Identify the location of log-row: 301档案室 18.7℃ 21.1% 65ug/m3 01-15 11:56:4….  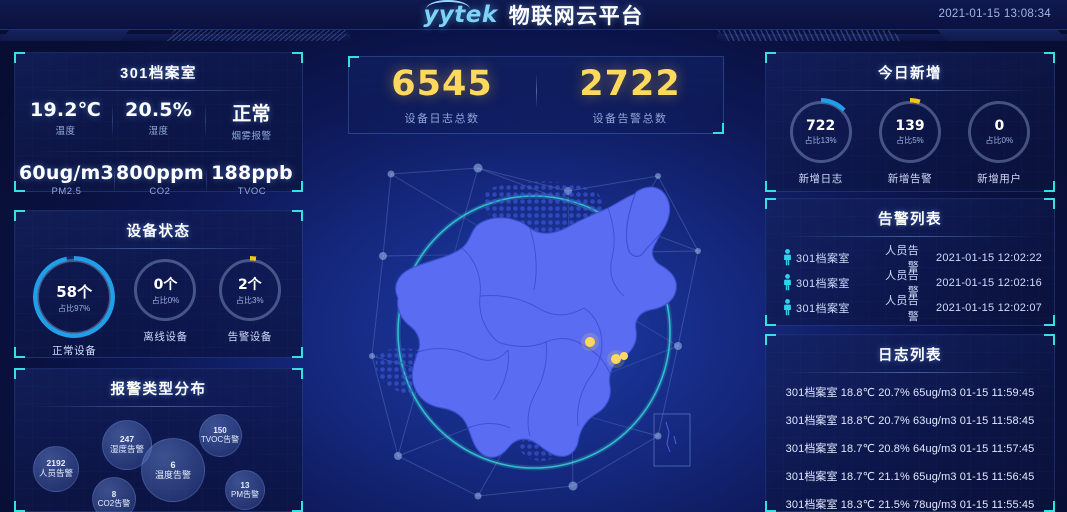
(910, 477).